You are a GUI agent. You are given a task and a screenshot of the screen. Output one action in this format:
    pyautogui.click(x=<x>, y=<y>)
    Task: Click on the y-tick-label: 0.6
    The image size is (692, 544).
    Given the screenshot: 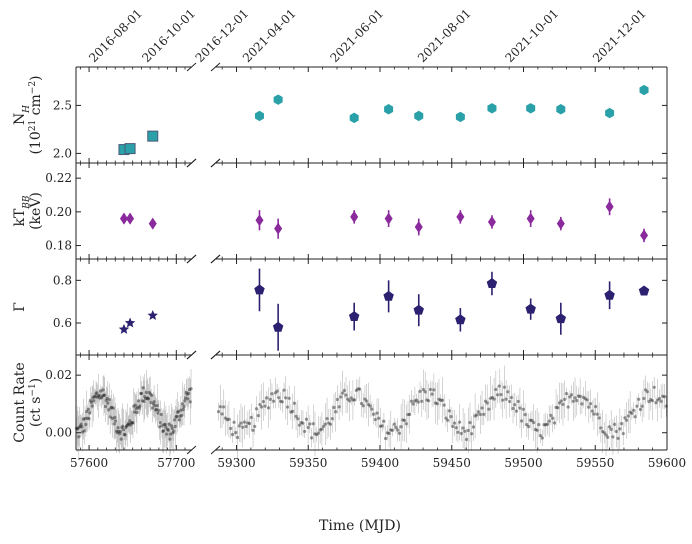 What is the action you would take?
    pyautogui.click(x=62, y=323)
    